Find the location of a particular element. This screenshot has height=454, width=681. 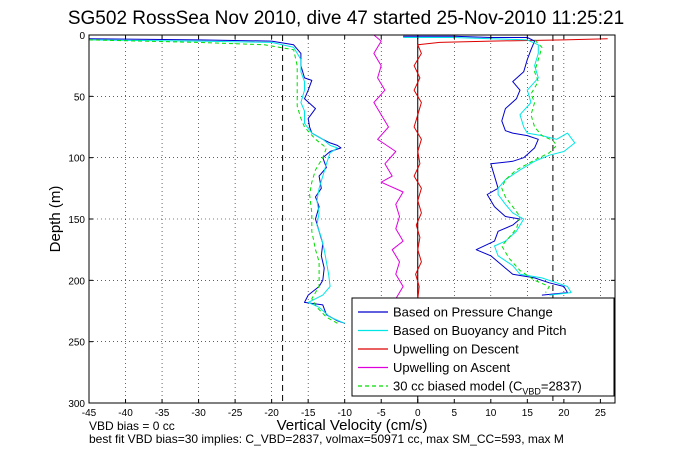

y-tick-label: 50 is located at coordinates (80, 97).